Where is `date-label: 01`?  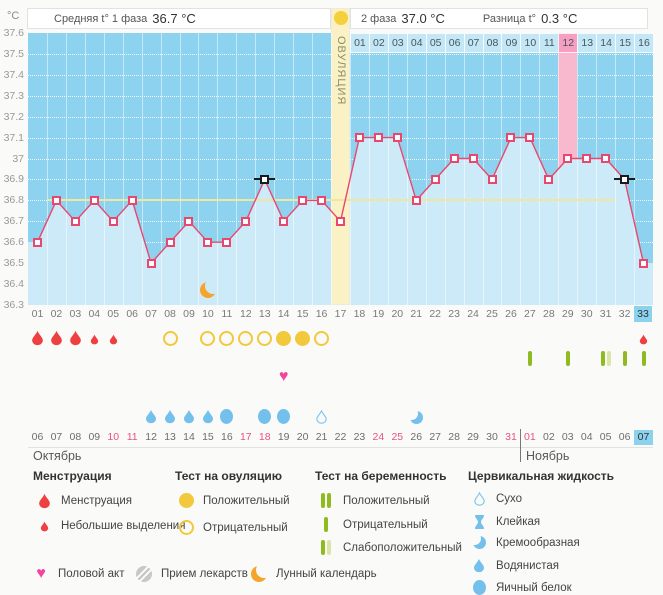 date-label: 01 is located at coordinates (530, 437).